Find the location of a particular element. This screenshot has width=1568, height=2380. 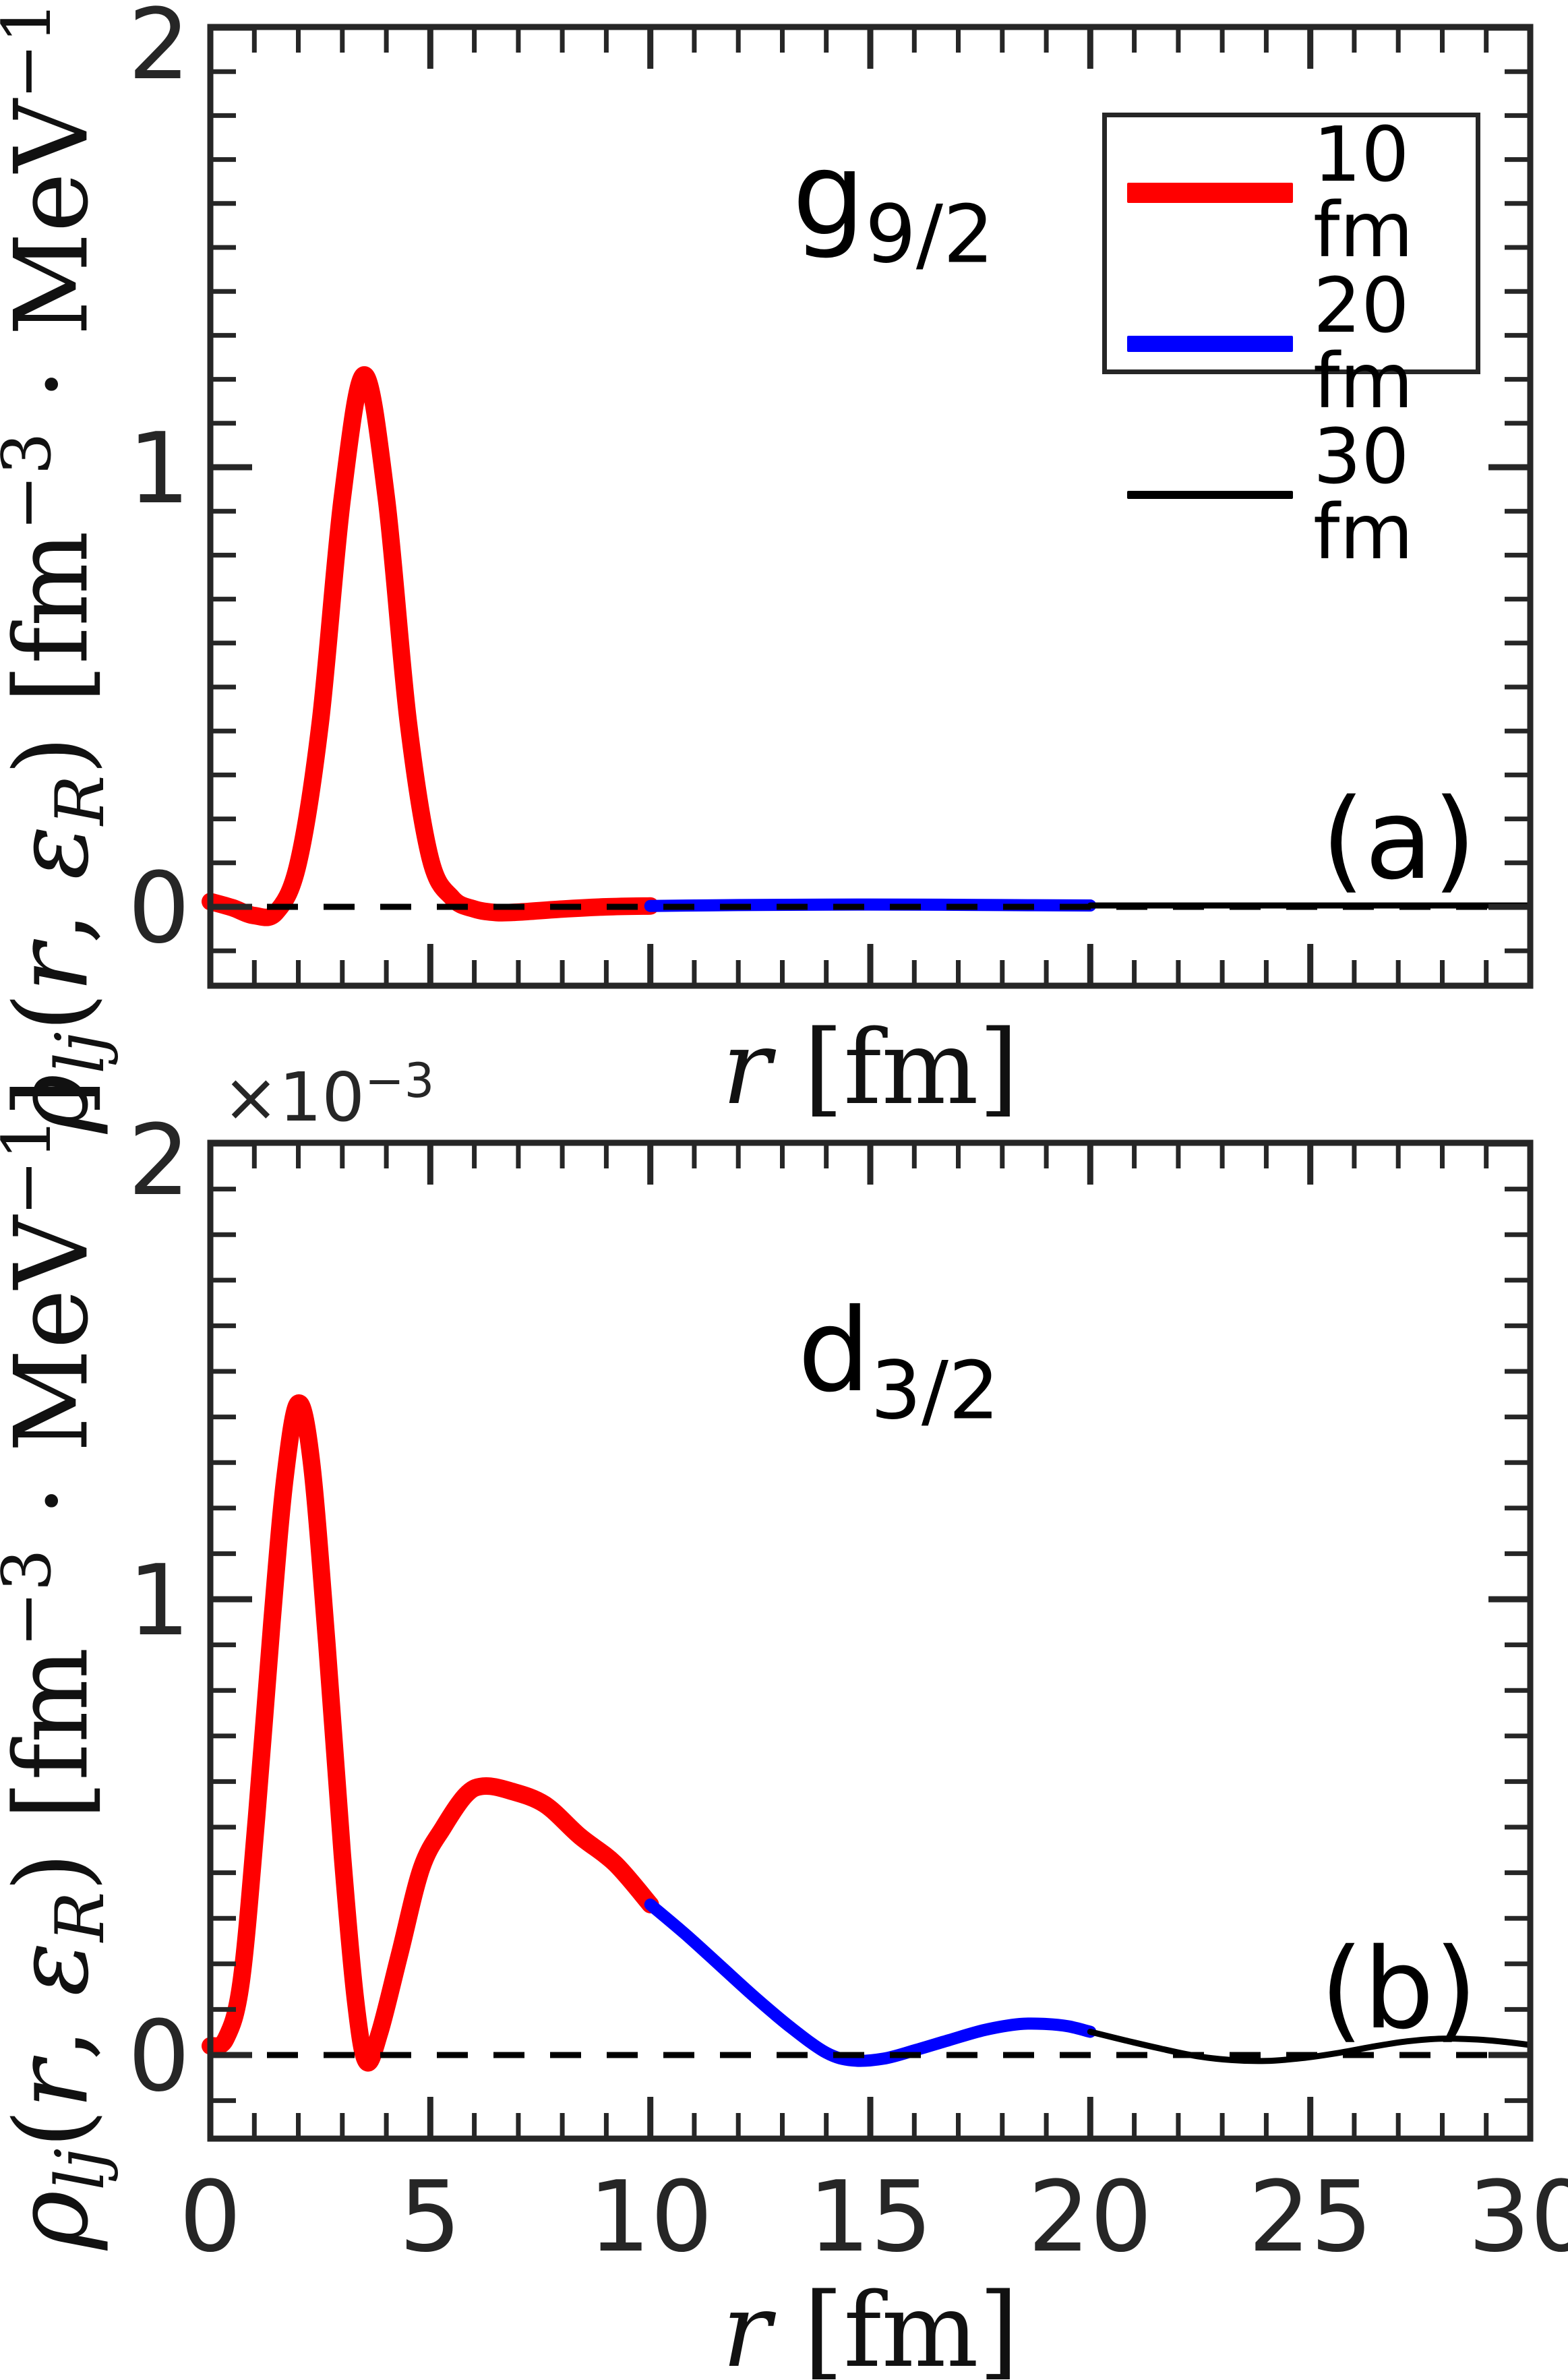

panel-b-title: d3/2 is located at coordinates (898, 1361).